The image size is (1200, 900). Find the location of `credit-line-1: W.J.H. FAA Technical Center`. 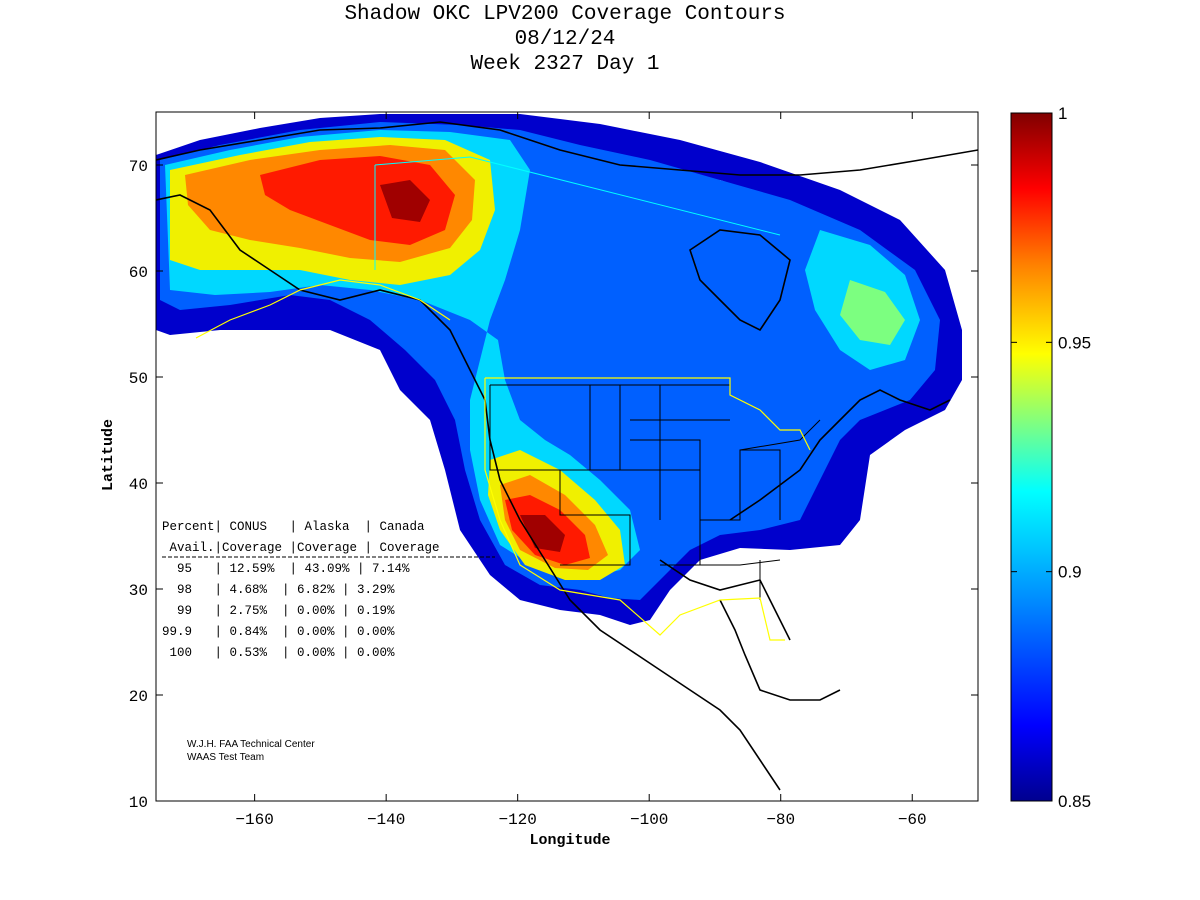

credit-line-1: W.J.H. FAA Technical Center is located at coordinates (251, 744).